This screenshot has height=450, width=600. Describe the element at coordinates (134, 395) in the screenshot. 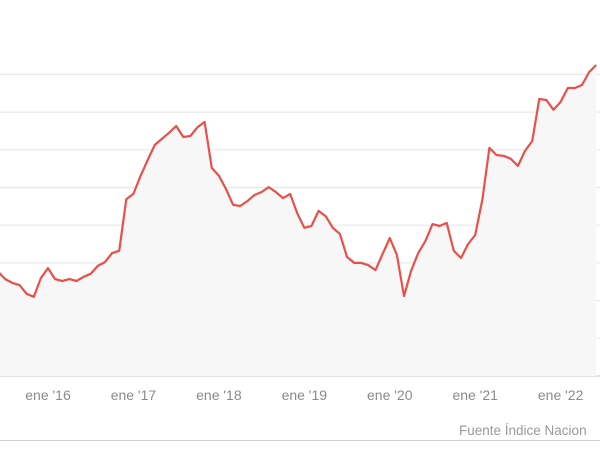

I see `x-tick-label: ene '17` at that location.